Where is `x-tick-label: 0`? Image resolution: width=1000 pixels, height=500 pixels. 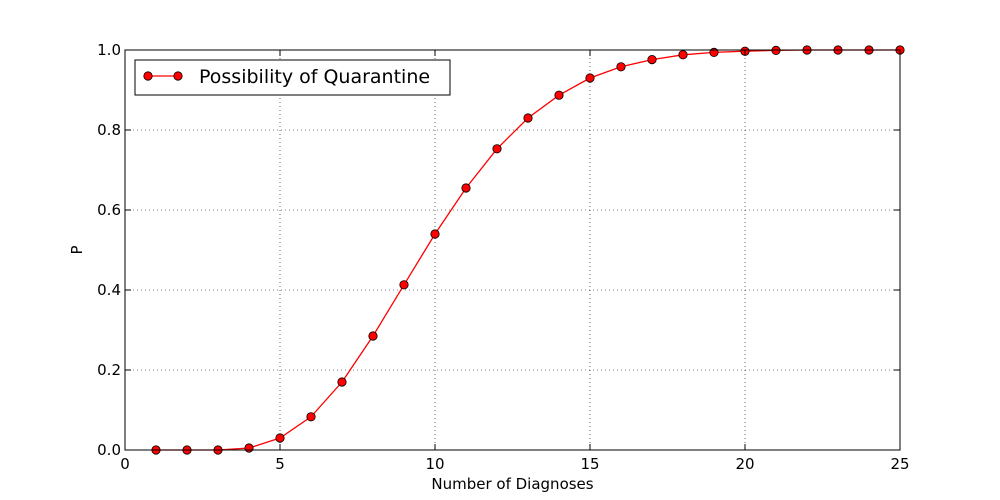
x-tick-label: 0 is located at coordinates (125, 464).